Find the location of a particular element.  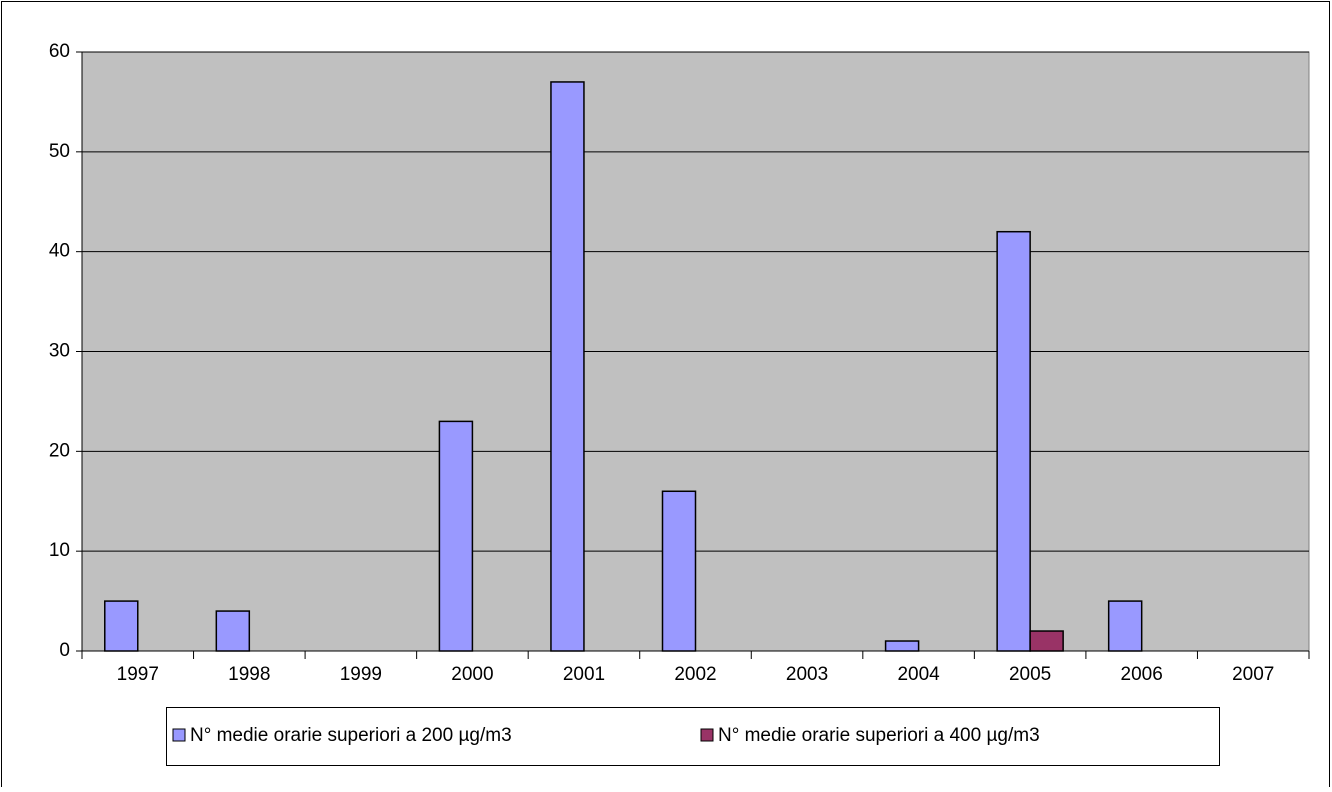

x-tick-label: 2002 is located at coordinates (695, 674).